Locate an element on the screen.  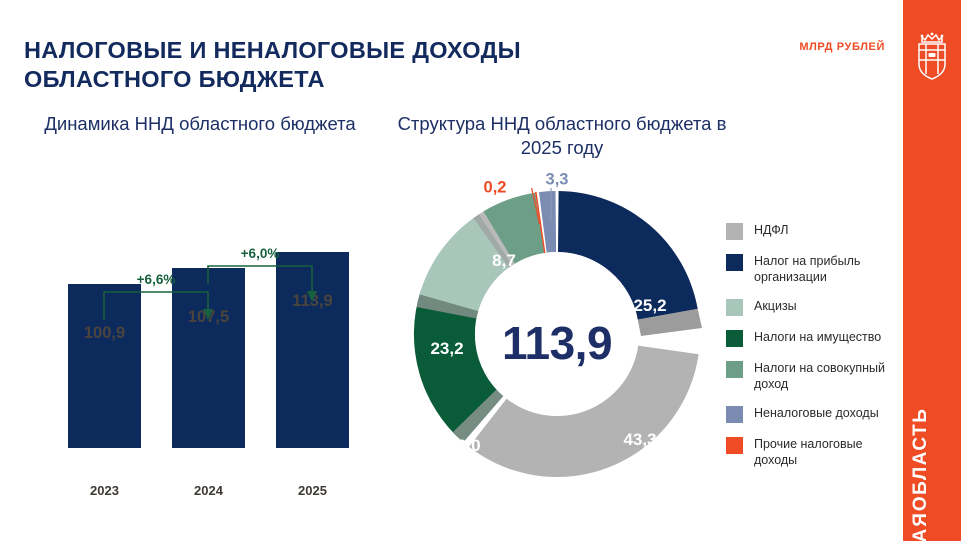
brand-wordmark: ОМСКАЯОБЛАСТЬ is located at coordinates (921, 474).